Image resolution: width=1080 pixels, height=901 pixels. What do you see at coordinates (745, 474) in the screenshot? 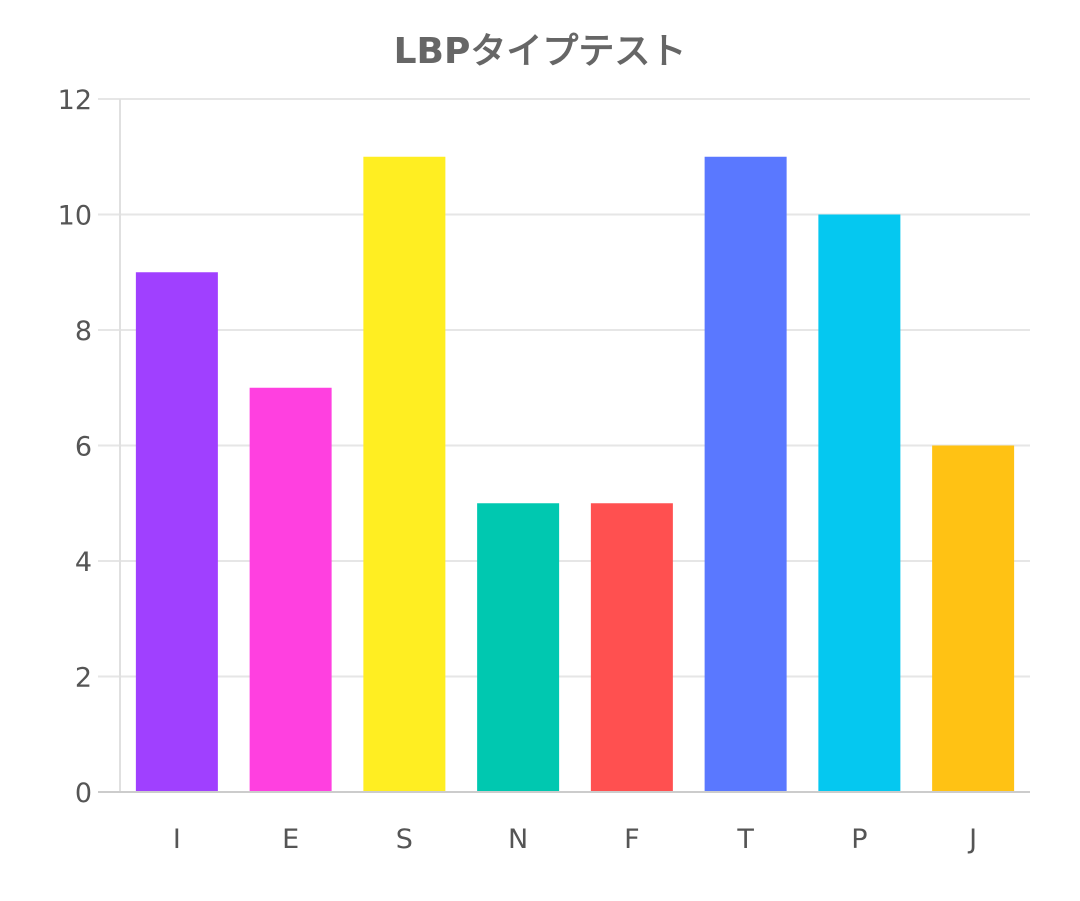
I see `bar-T` at bounding box center [745, 474].